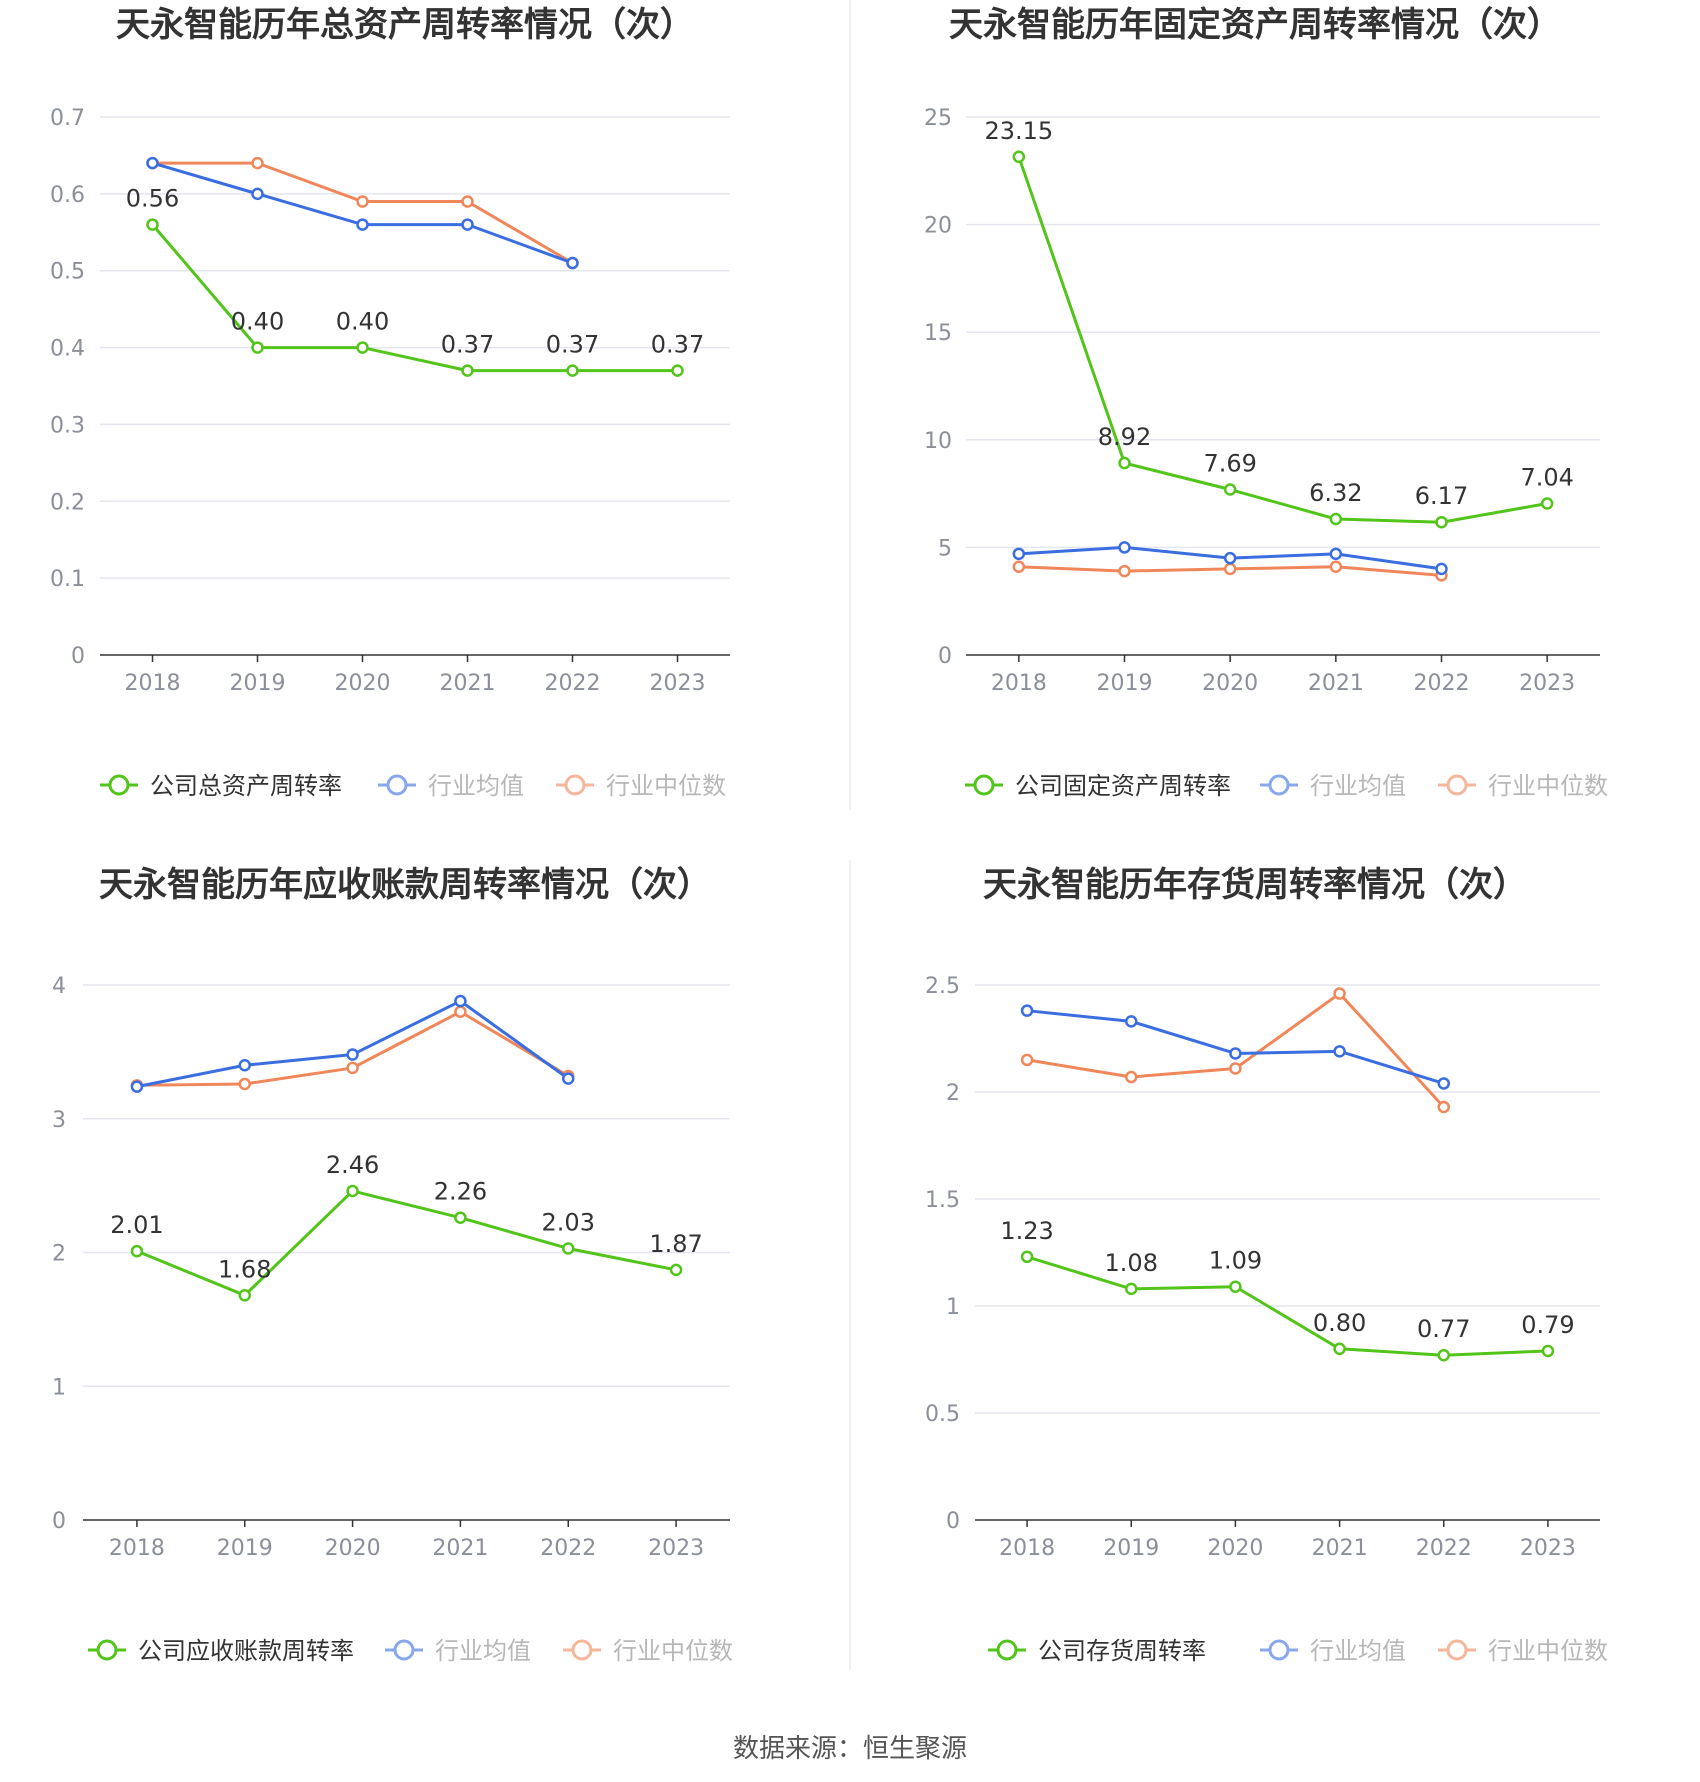  Describe the element at coordinates (568, 1222) in the screenshot. I see `data-label: 2.03` at that location.